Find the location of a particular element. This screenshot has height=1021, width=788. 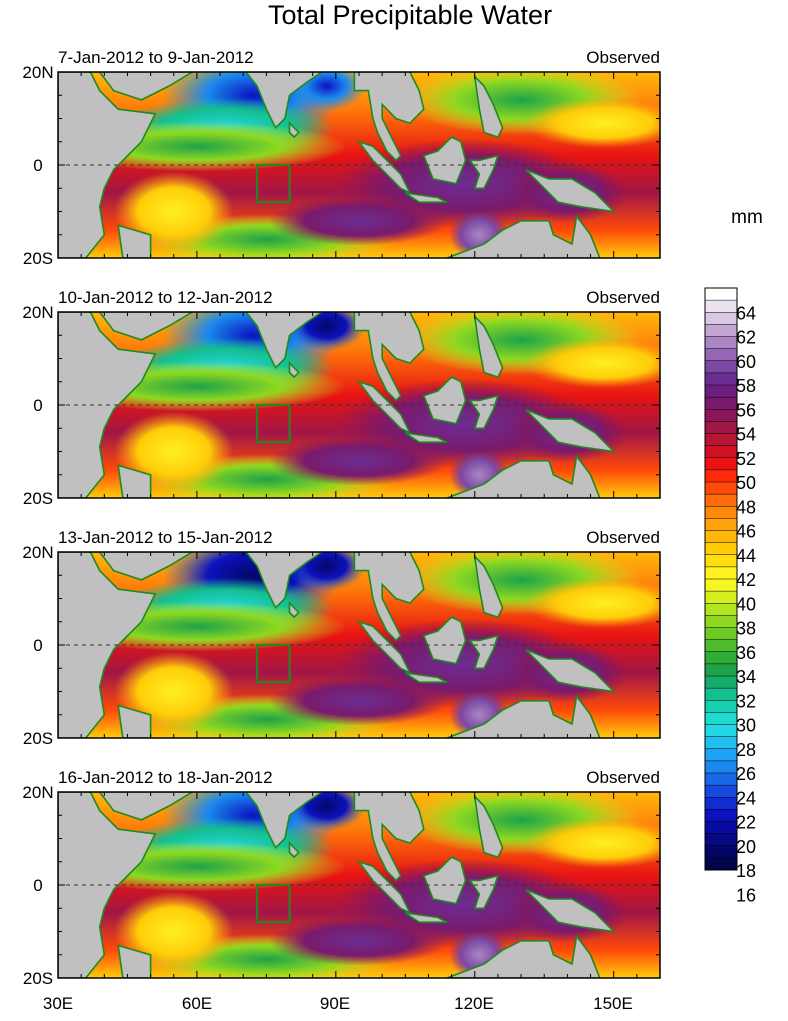

colorbar-label: 62 is located at coordinates (746, 338).